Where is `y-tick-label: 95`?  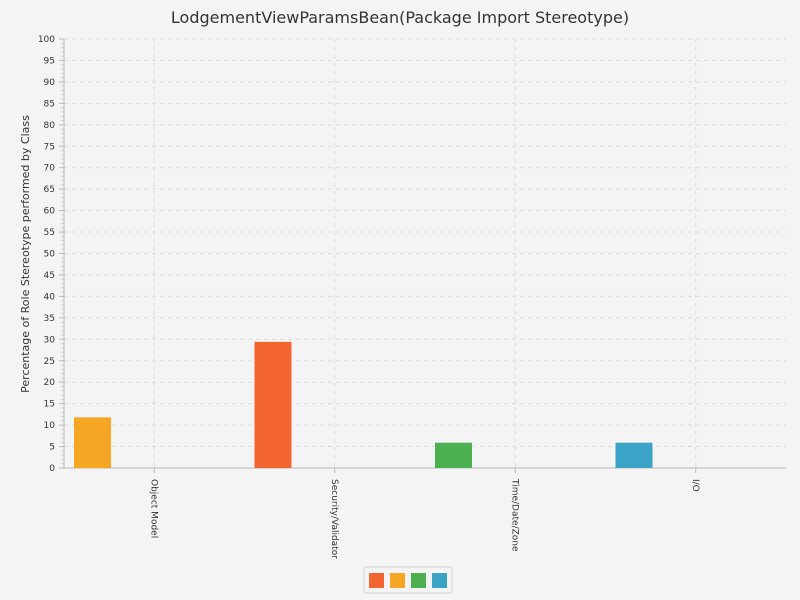 y-tick-label: 95 is located at coordinates (49, 61).